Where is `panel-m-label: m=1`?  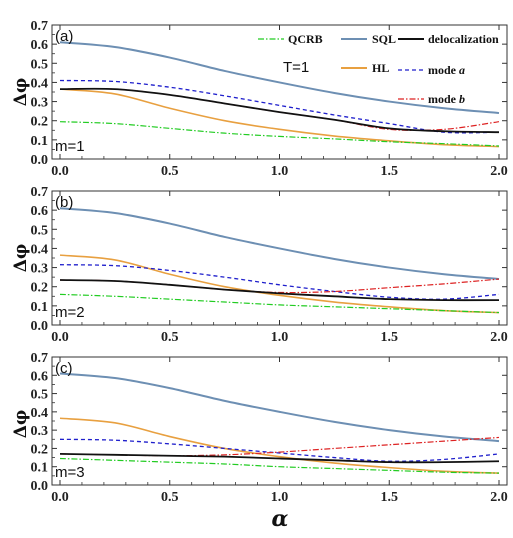
panel-m-label: m=1 is located at coordinates (70, 146).